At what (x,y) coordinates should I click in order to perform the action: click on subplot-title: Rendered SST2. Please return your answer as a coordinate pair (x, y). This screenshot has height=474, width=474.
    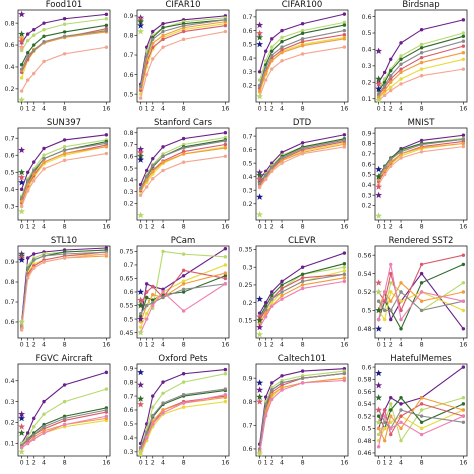
    Looking at the image, I should click on (421, 241).